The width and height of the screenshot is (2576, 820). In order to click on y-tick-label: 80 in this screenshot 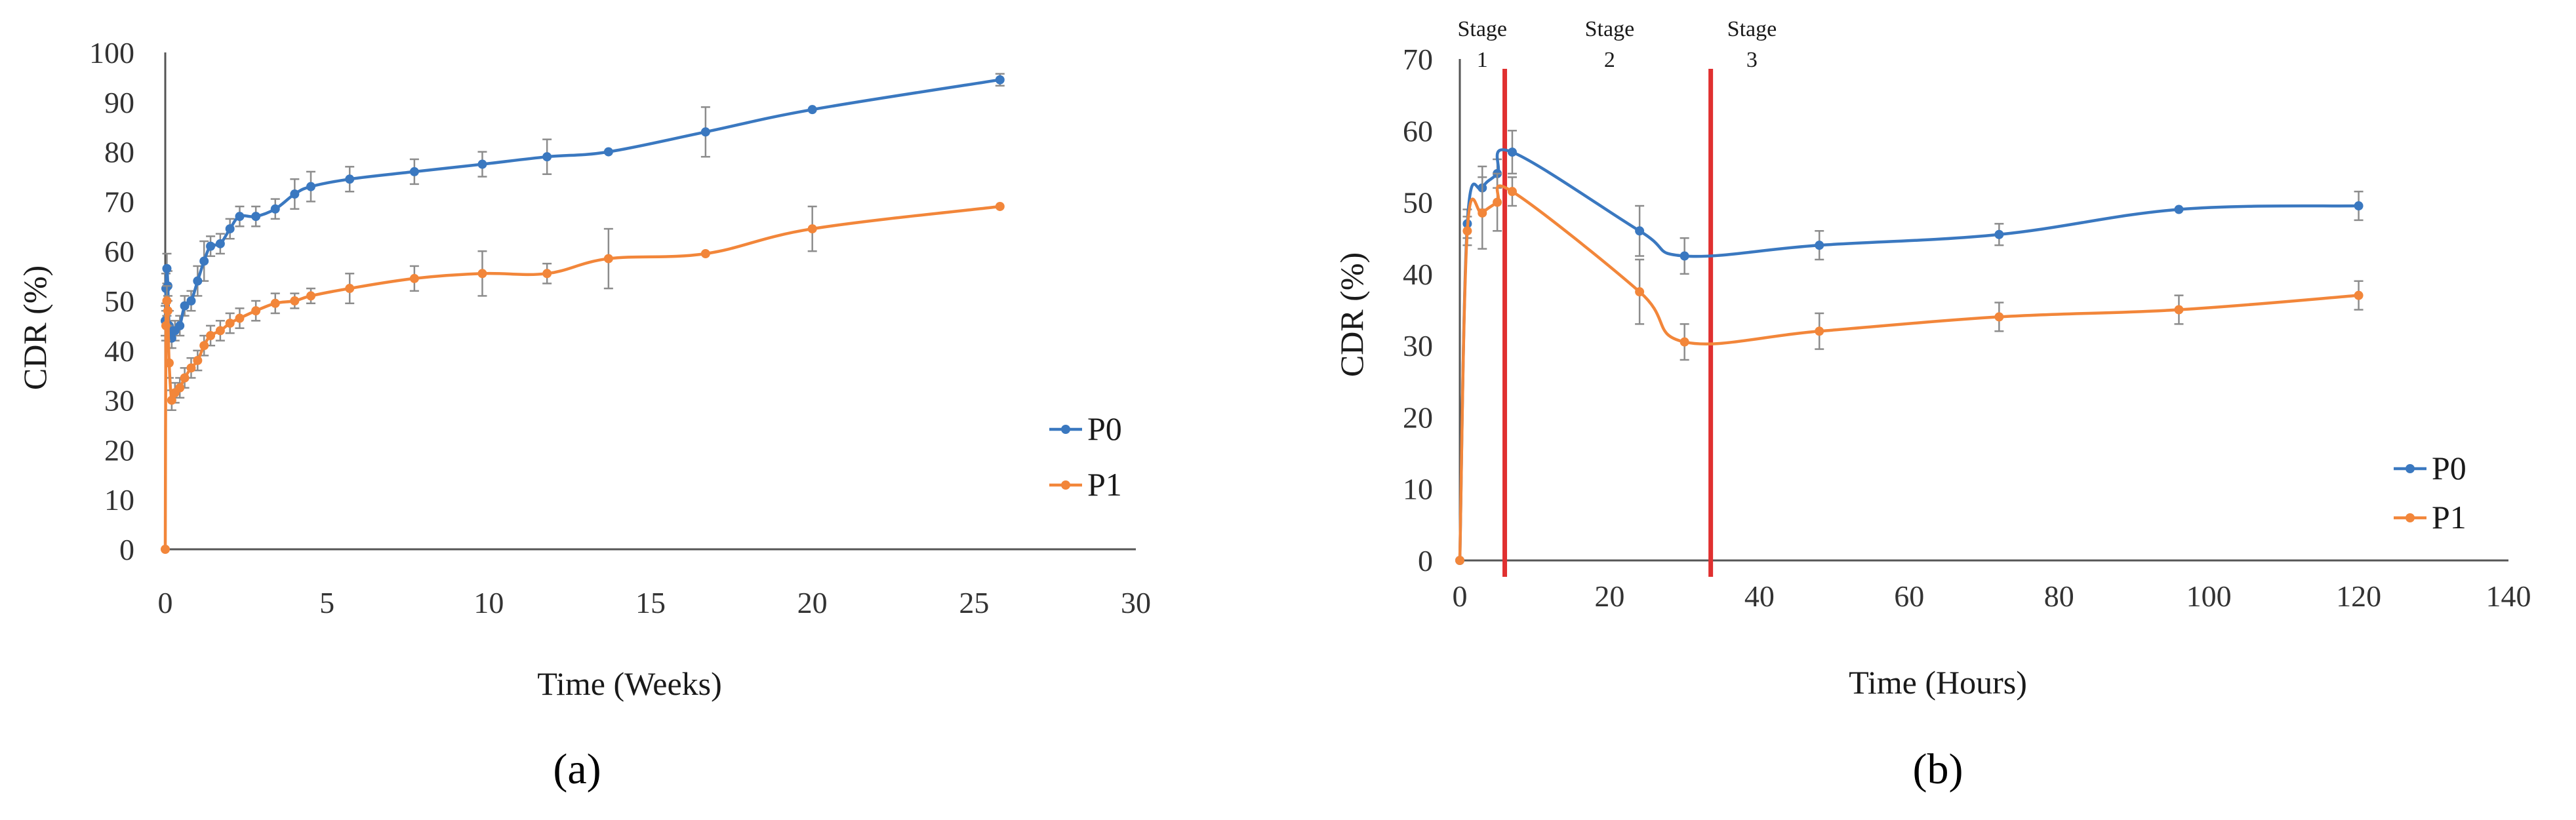, I will do `click(119, 152)`.